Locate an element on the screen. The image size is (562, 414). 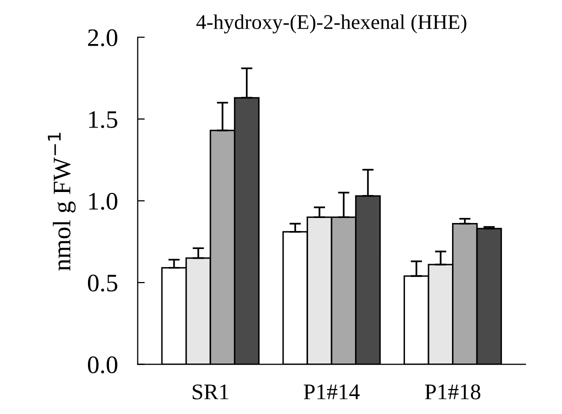
y-tick-label: 1.5 is located at coordinates (103, 119).